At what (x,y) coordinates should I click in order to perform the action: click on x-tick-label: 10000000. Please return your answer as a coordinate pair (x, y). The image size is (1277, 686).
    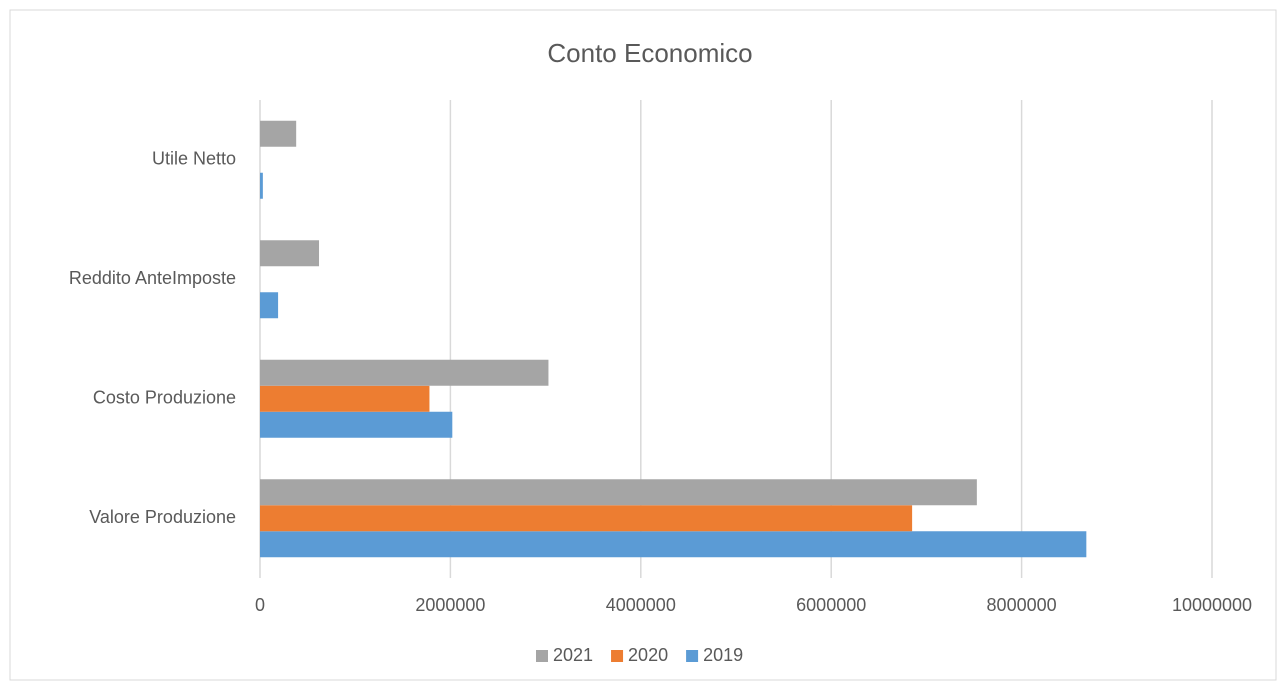
    Looking at the image, I should click on (1212, 605).